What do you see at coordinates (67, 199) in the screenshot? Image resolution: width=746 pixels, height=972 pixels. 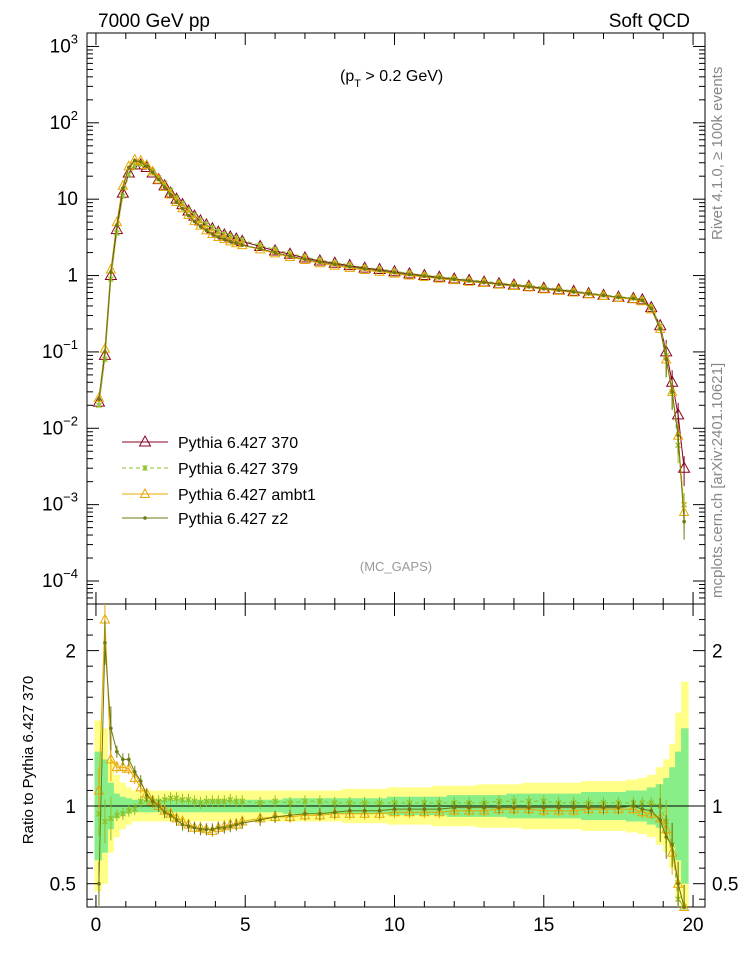 I see `y-tick-label: 10` at bounding box center [67, 199].